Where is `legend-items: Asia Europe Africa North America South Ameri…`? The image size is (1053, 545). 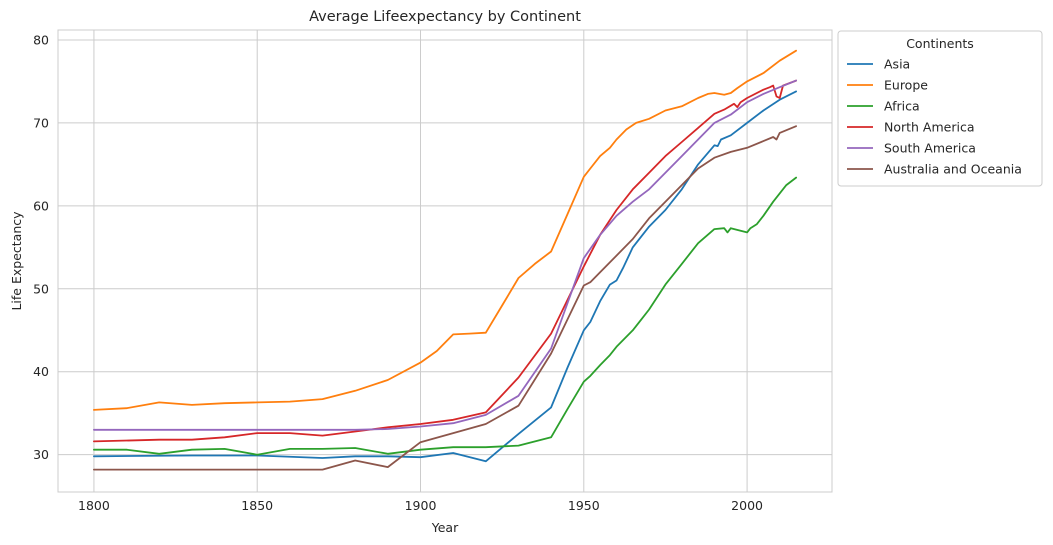 legend-items: Asia Europe Africa North America South Ameri… is located at coordinates (934, 117).